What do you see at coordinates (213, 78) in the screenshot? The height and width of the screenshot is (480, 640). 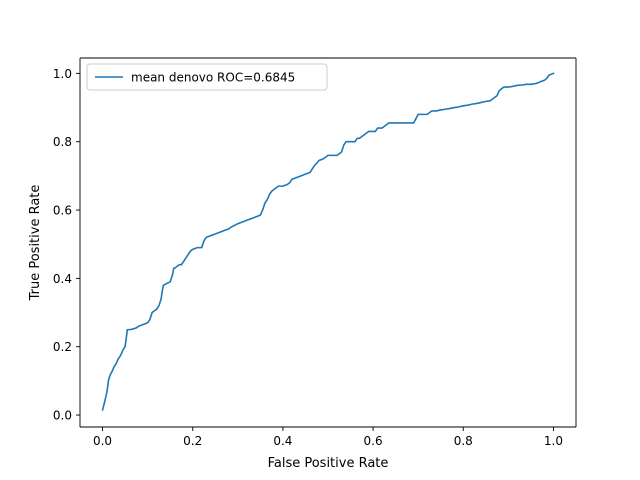 I see `legend-label: mean denovo ROC=0.6845` at bounding box center [213, 78].